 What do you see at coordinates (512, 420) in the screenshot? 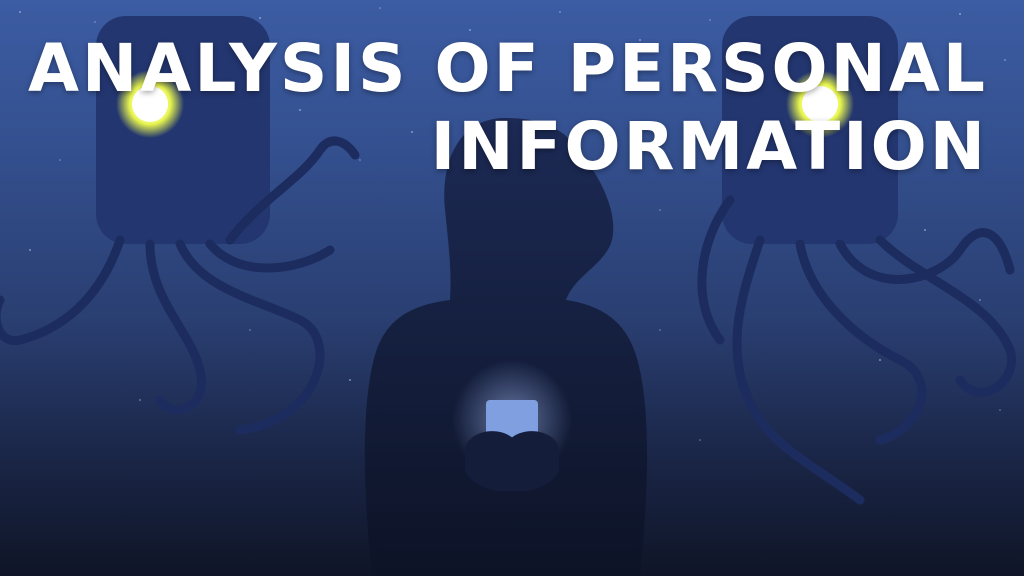
I see `phone` at bounding box center [512, 420].